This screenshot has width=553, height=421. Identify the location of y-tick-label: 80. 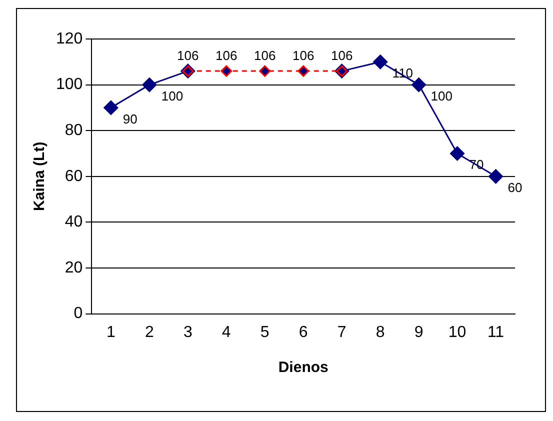
(73, 131).